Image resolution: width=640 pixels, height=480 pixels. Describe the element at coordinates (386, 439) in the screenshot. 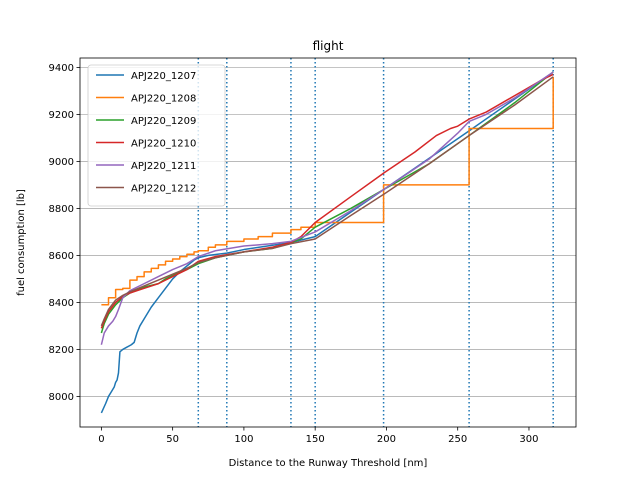

I see `x-tick-label: 200` at that location.